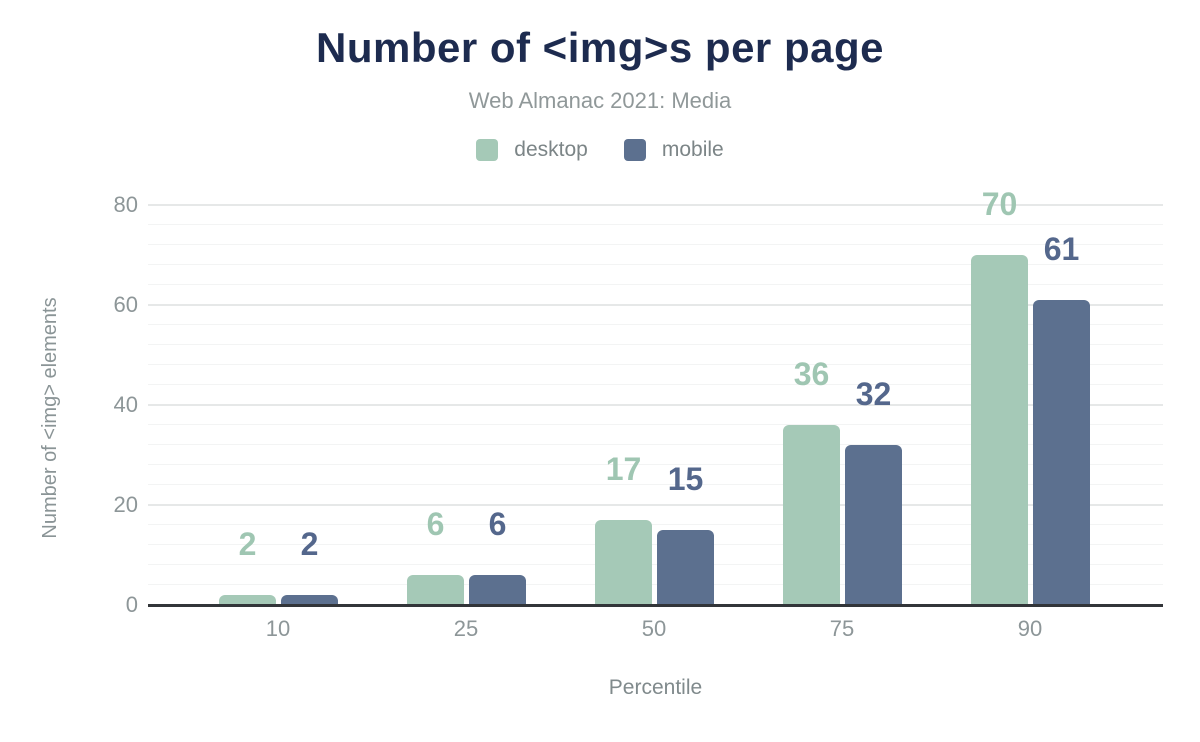 The height and width of the screenshot is (742, 1200). I want to click on chart-subtitle: Web Almanac 2021: Media, so click(600, 100).